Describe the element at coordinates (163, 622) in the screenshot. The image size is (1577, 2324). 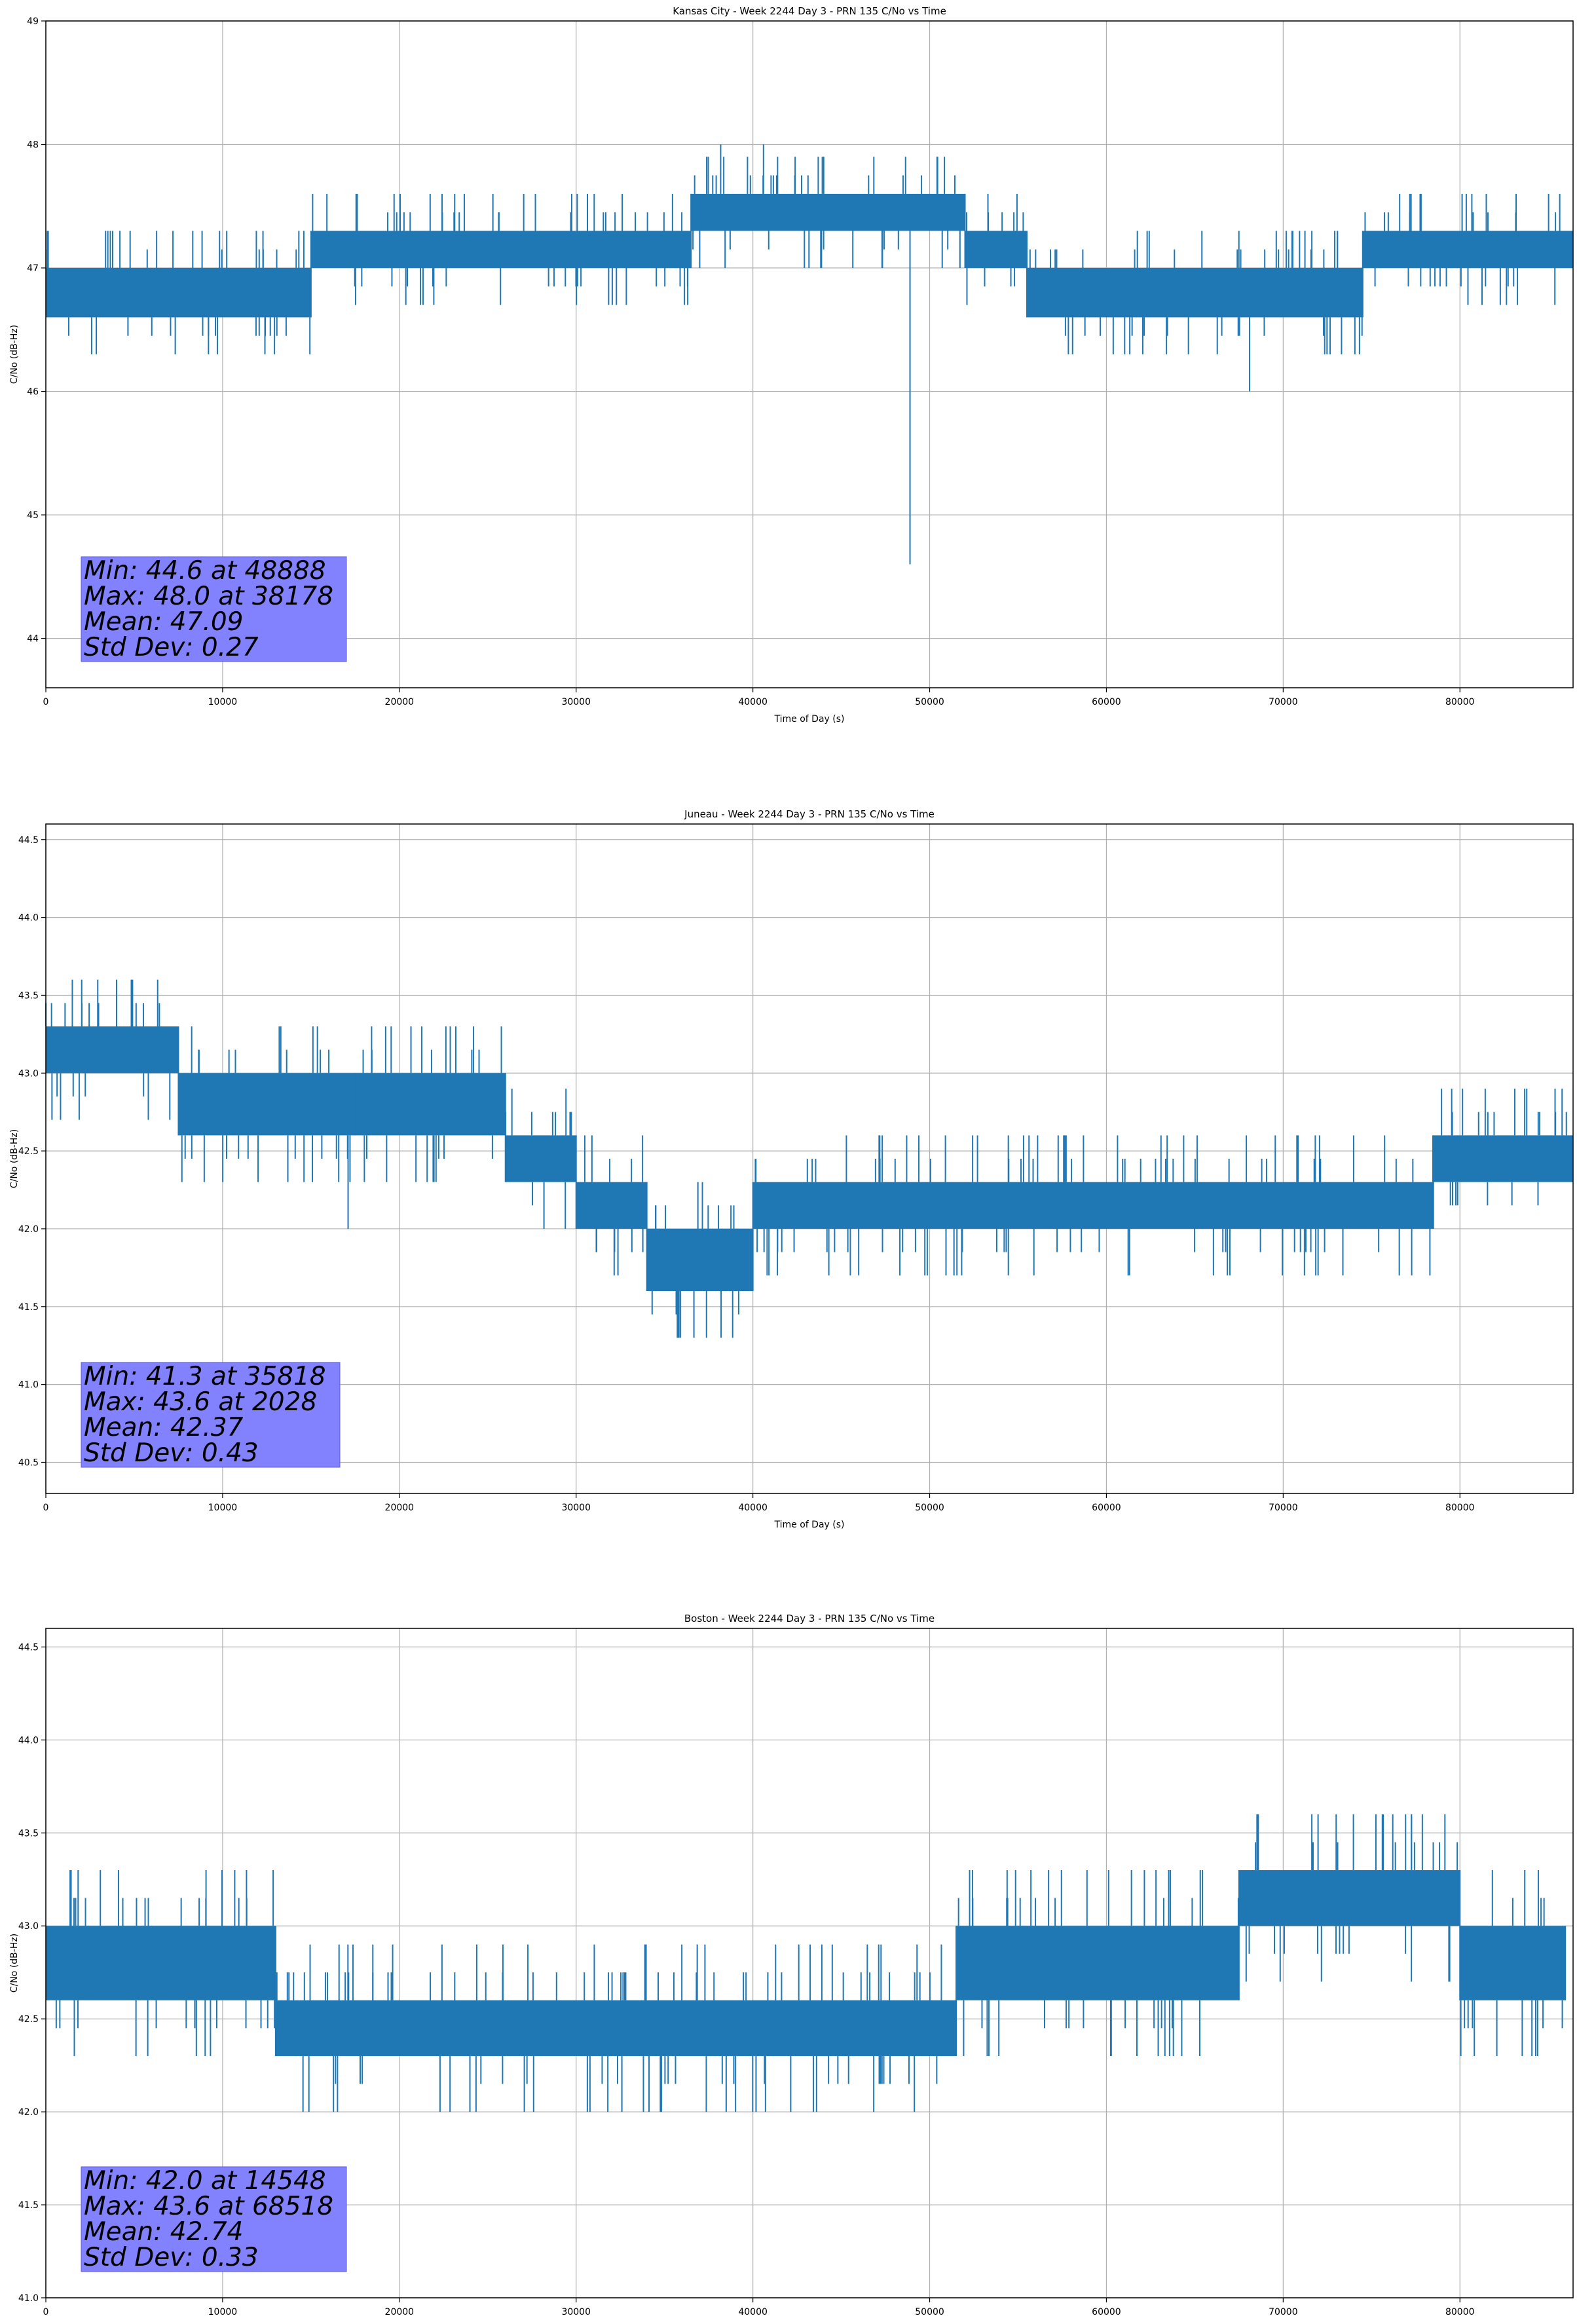
I see `stats-line: Mean: 47.09` at that location.